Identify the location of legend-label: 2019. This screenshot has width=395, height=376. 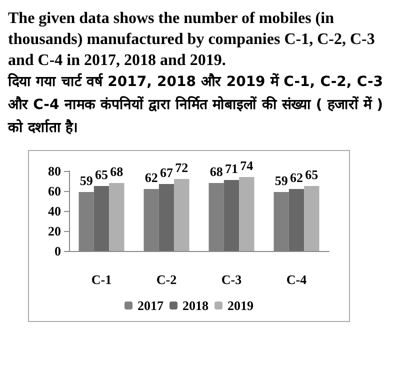
(241, 305).